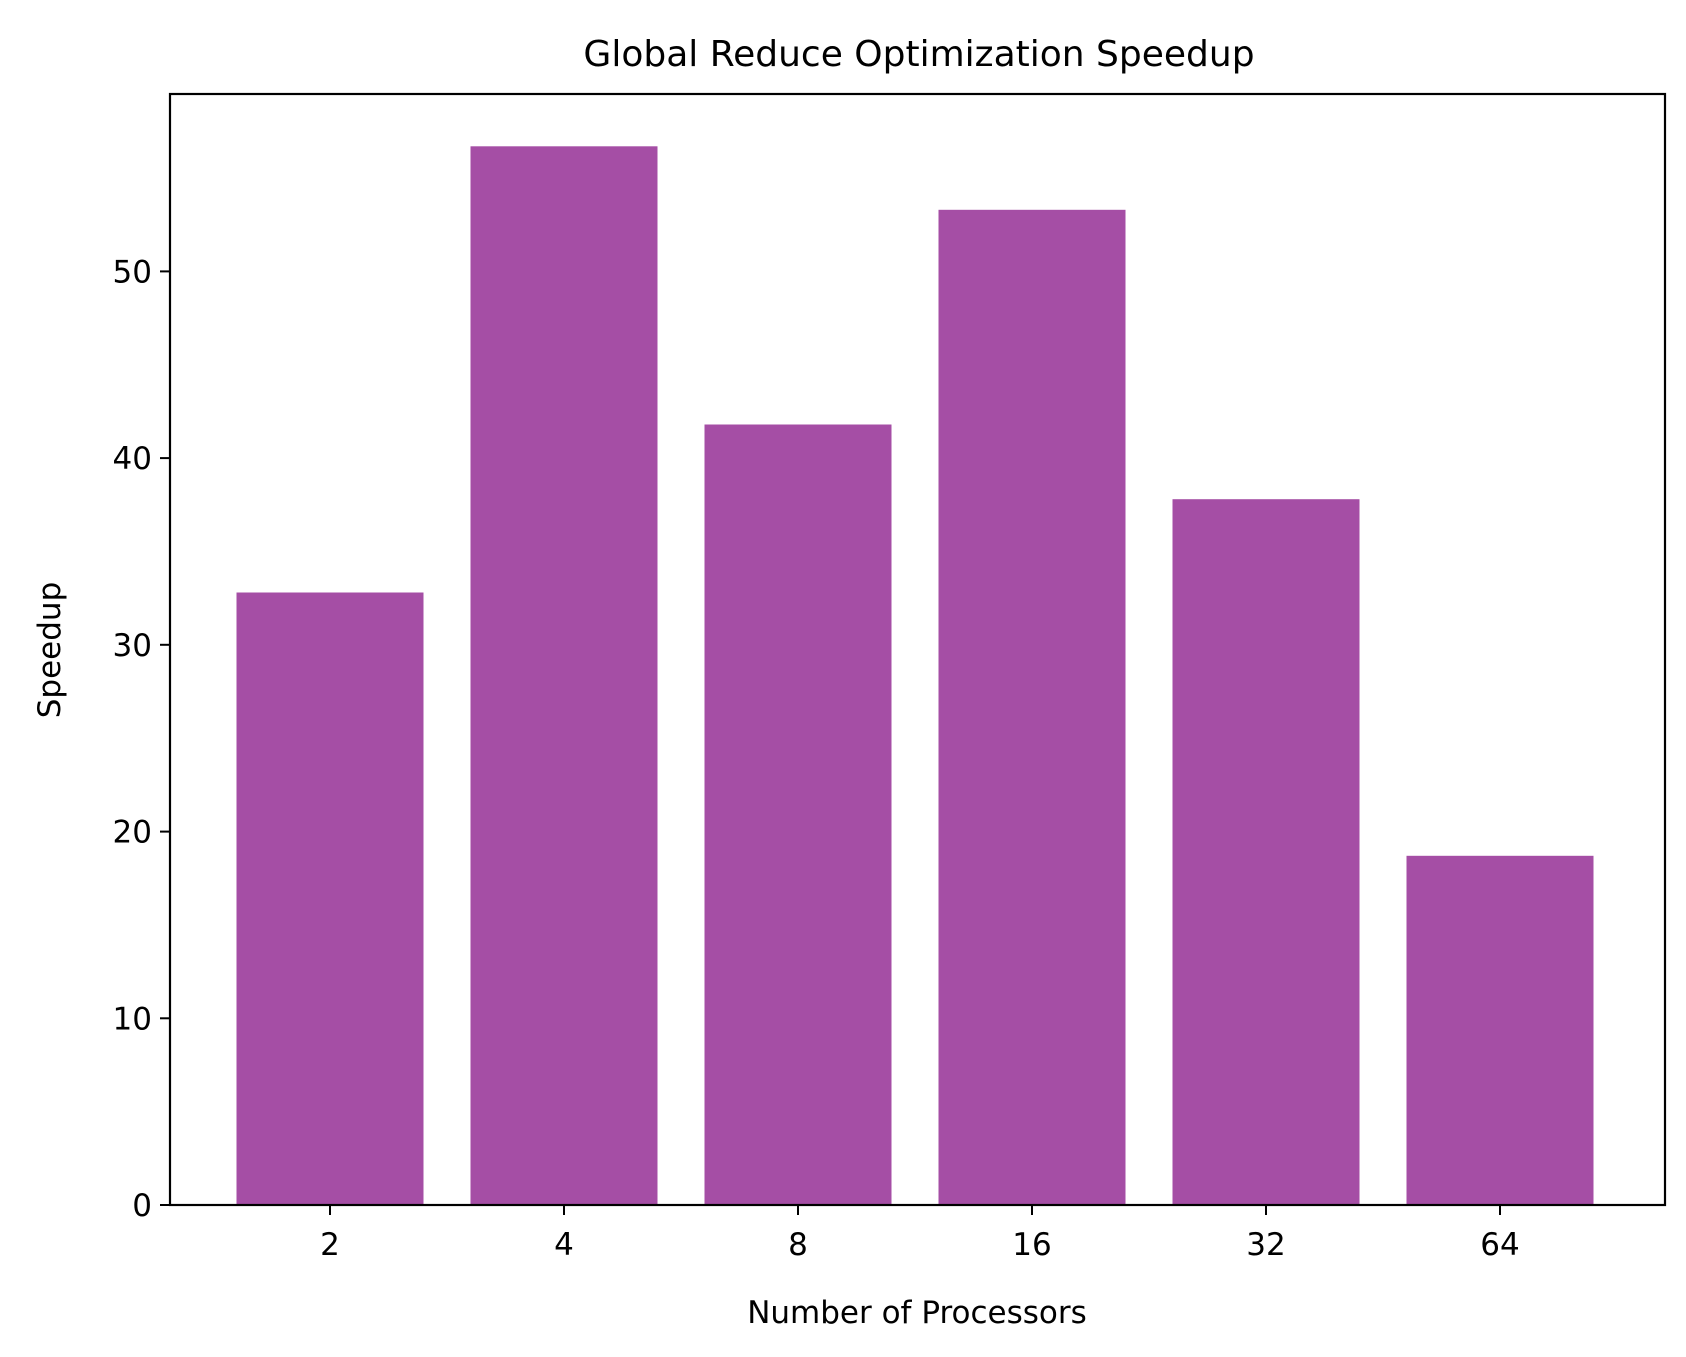 The width and height of the screenshot is (1686, 1357). I want to click on x-tick-label-32: 32, so click(1265, 1245).